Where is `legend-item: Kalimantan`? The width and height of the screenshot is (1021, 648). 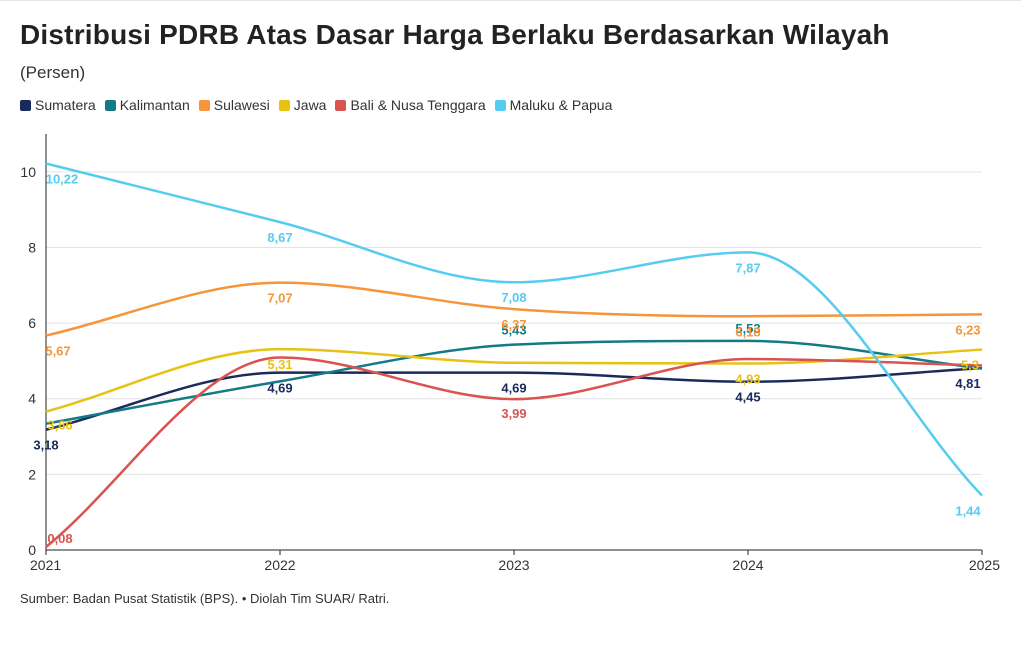
legend-item: Kalimantan is located at coordinates (147, 105).